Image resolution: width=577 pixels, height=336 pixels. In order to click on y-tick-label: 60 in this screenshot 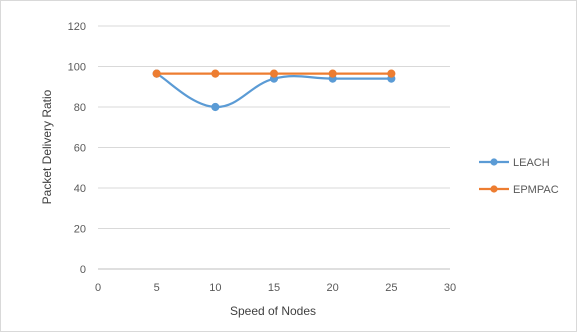, I will do `click(80, 149)`.